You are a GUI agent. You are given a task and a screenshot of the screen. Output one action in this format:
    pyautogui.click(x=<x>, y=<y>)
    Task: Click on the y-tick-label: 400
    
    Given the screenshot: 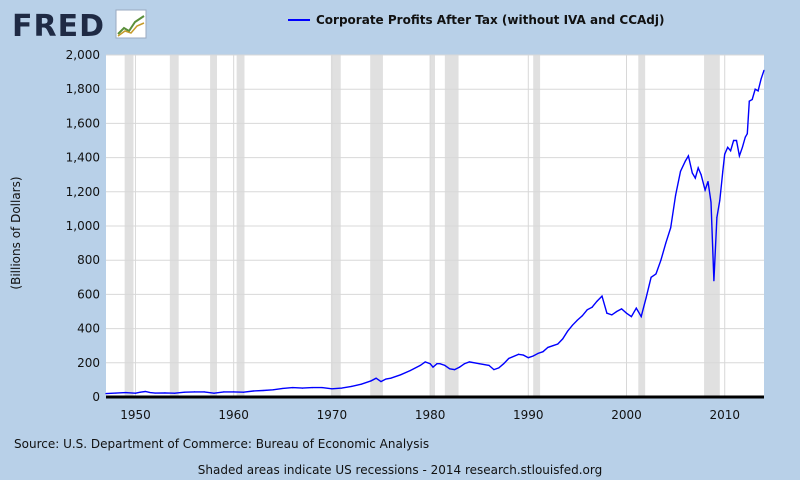 What is the action you would take?
    pyautogui.click(x=88, y=329)
    